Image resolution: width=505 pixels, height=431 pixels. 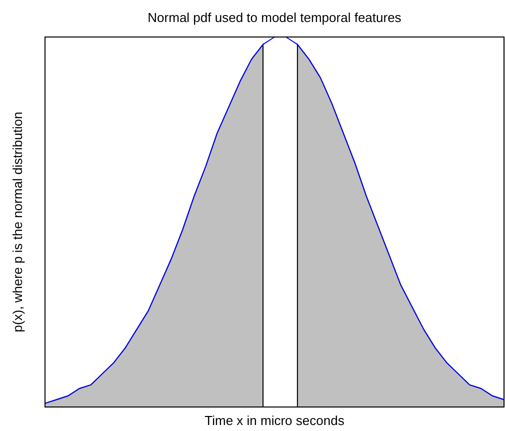 I want to click on y-axis-title: p(x), where p is the normal distribution, so click(x=17, y=222).